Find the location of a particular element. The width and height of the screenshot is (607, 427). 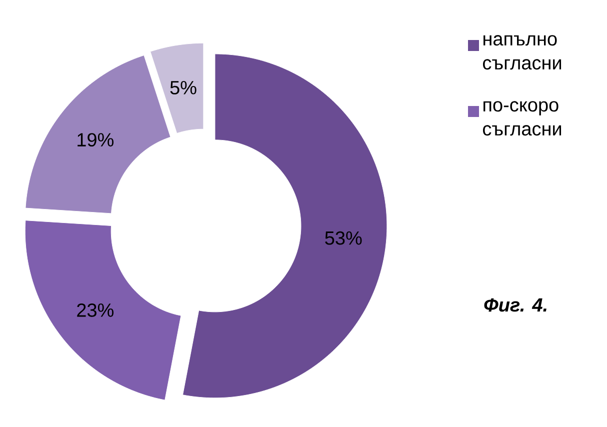

text: Фиг. 4. is located at coordinates (515, 305).